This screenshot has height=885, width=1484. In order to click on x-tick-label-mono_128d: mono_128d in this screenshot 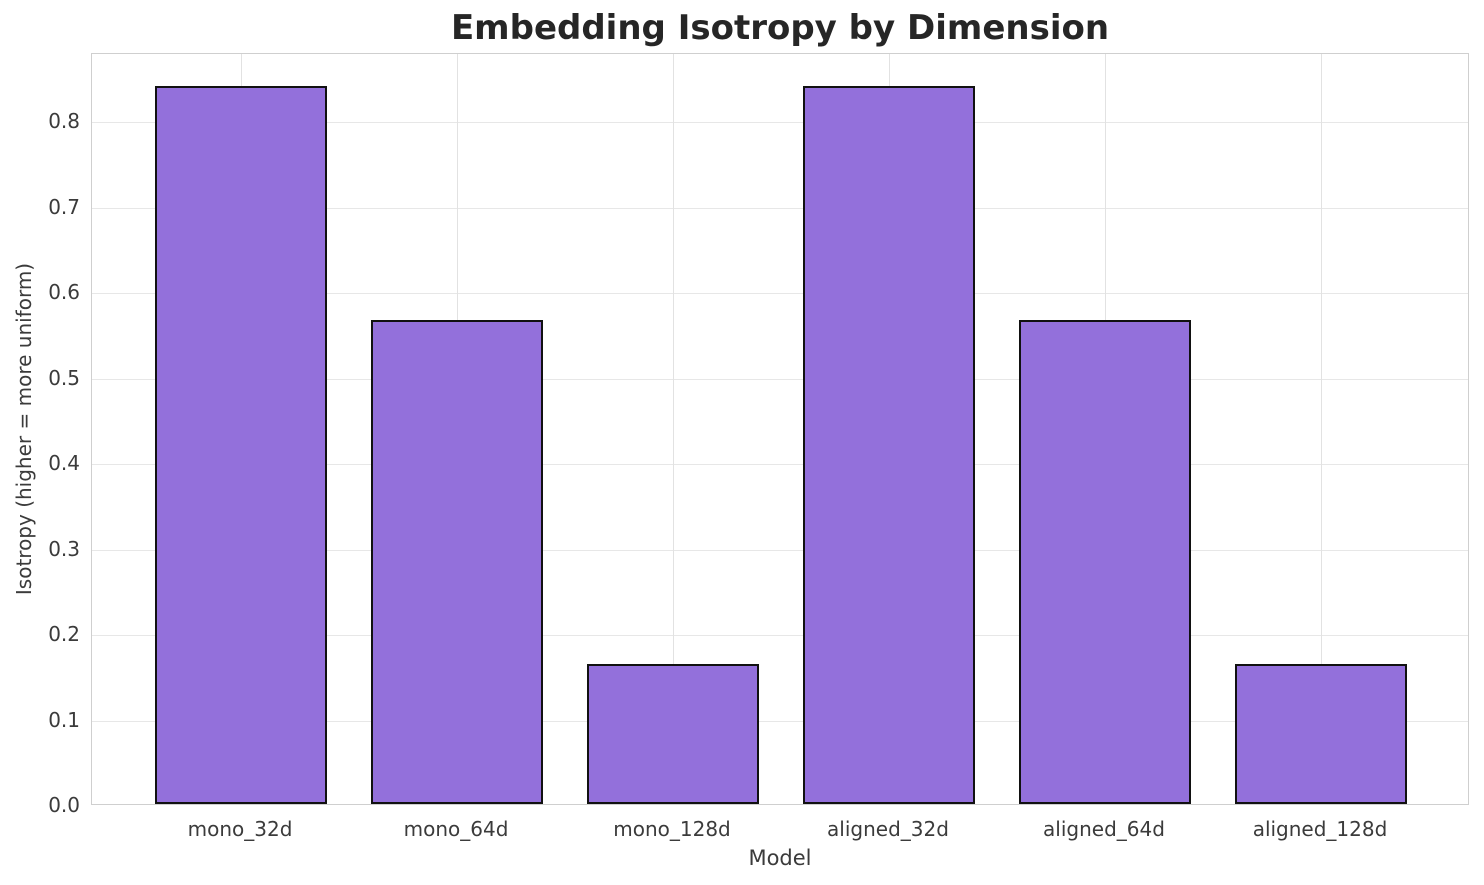, I will do `click(672, 829)`.